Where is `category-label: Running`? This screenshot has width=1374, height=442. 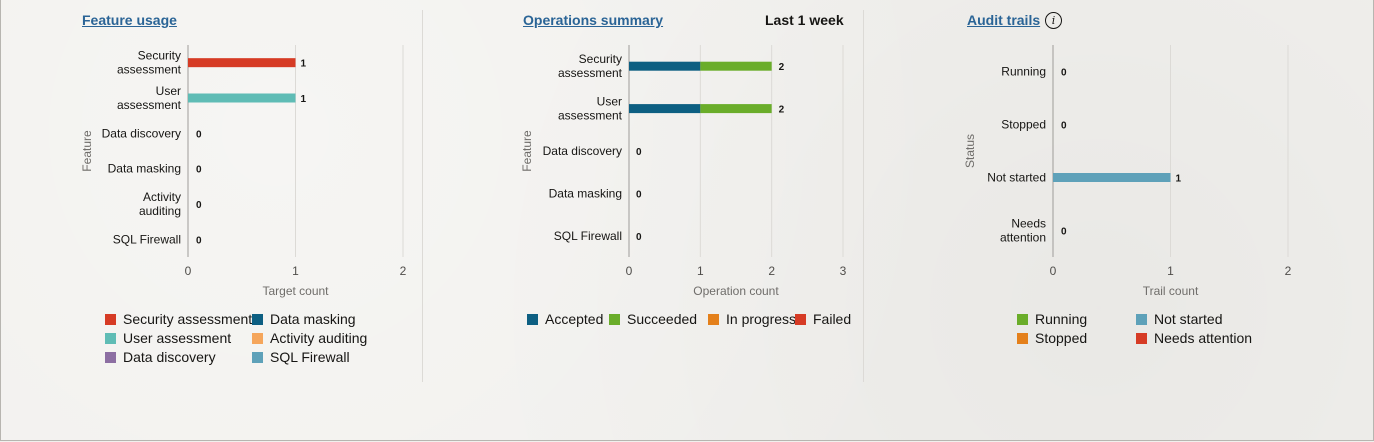 category-label: Running is located at coordinates (1023, 72).